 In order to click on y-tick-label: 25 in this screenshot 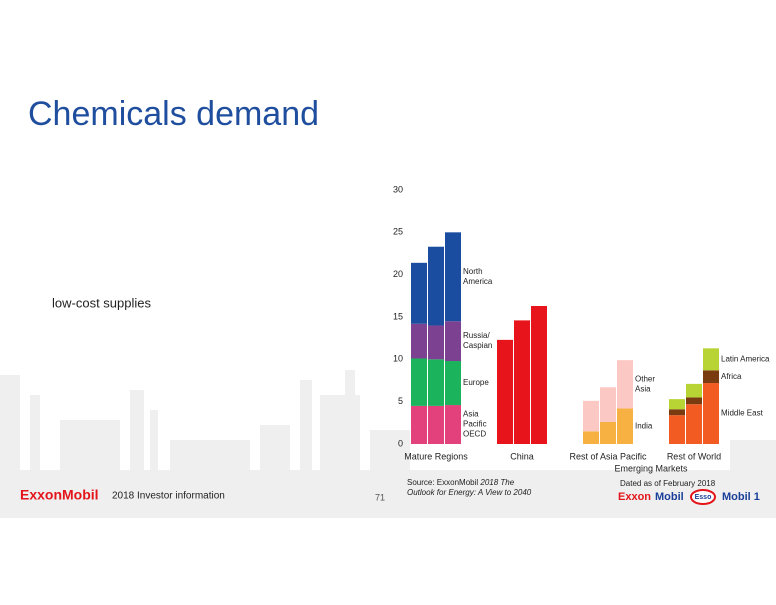, I will do `click(398, 232)`.